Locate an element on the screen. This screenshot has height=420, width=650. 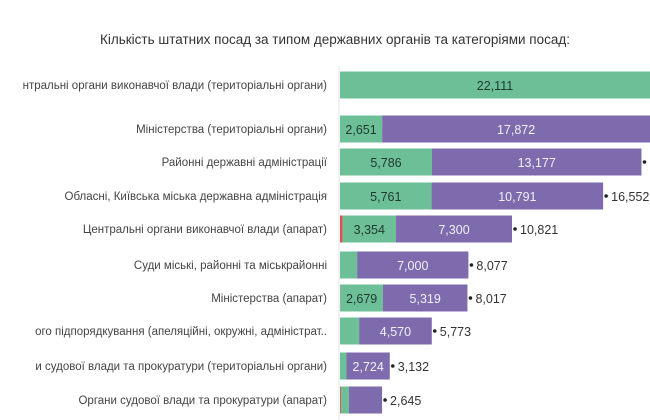
total-value-label: 8,077 is located at coordinates (491, 266).